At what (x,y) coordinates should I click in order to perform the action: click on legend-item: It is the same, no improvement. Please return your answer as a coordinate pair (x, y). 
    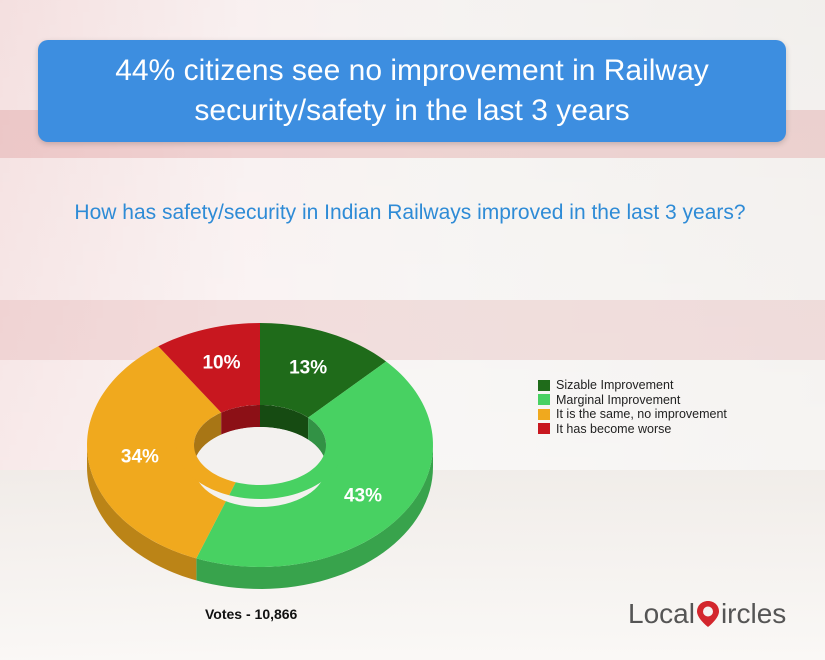
    Looking at the image, I should click on (632, 414).